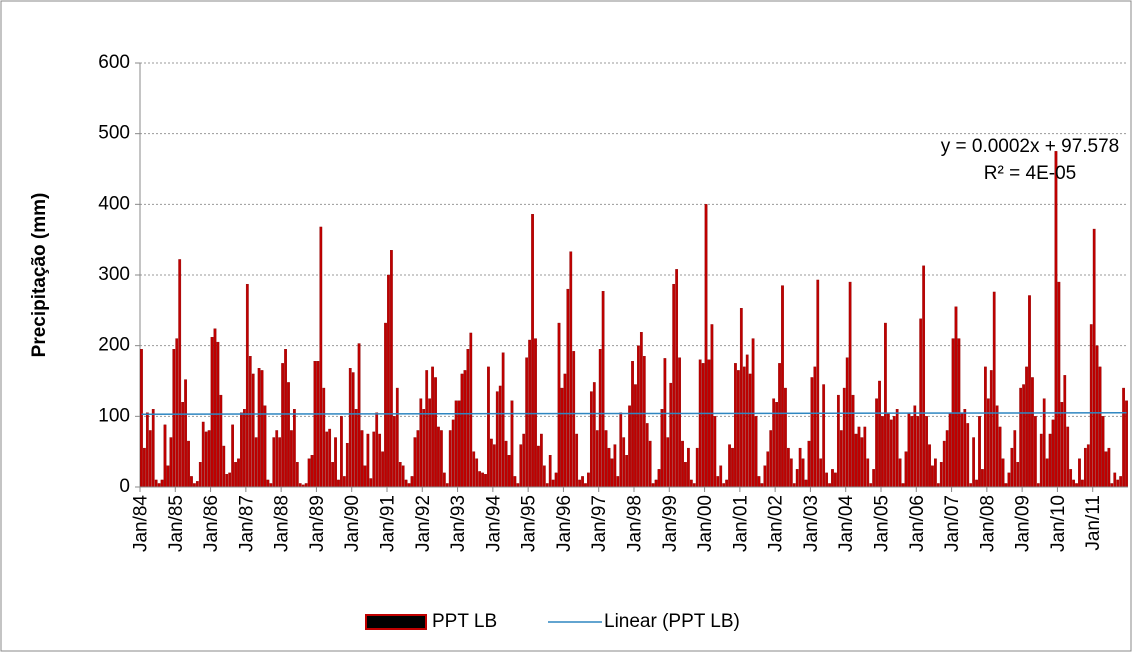  I want to click on trend-equation: y = 0.0002x + 97.578, so click(1030, 146).